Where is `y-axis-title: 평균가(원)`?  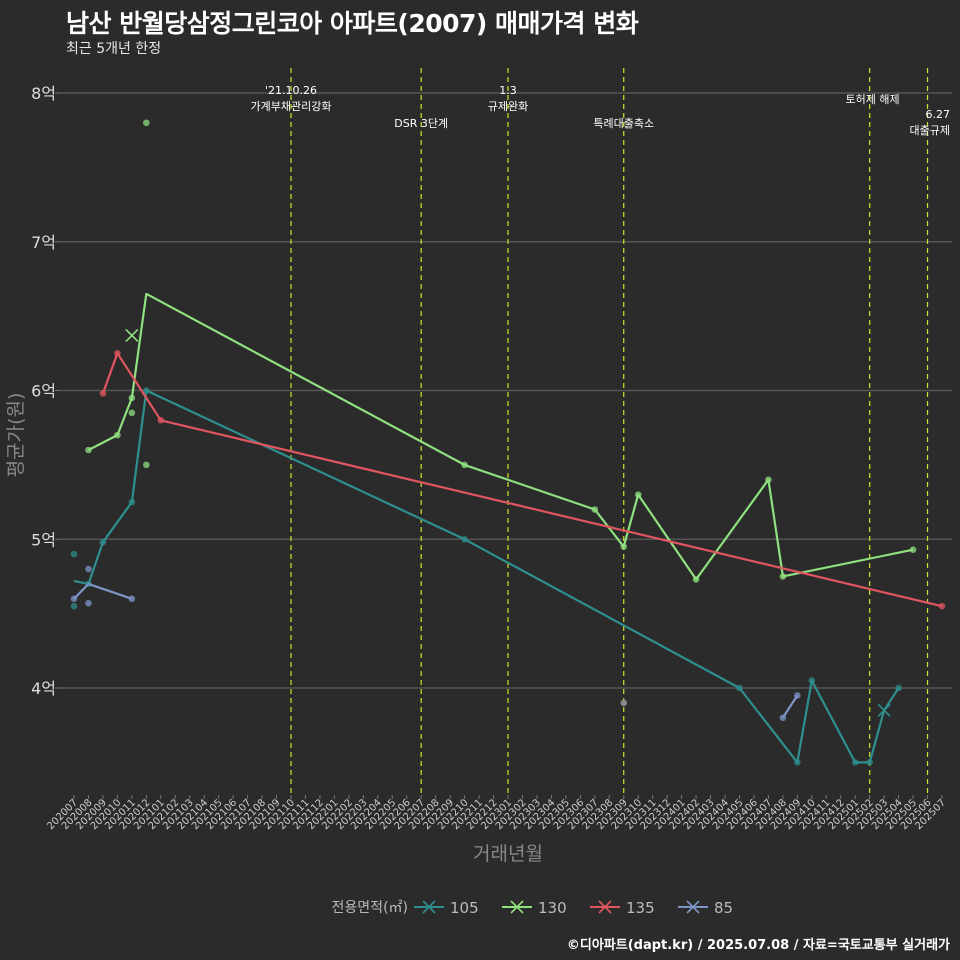
y-axis-title: 평균가(원) is located at coordinates (16, 435).